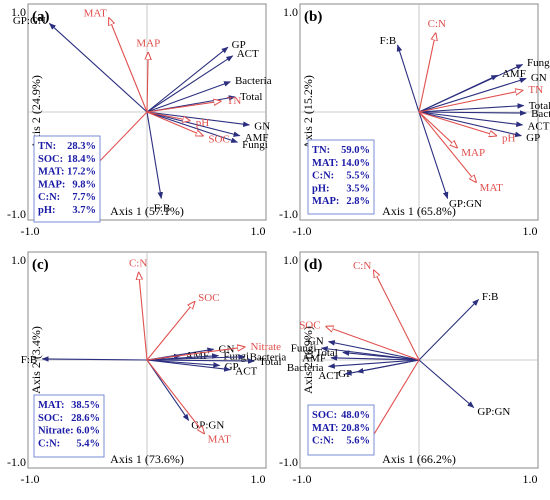 This screenshot has width=550, height=500. What do you see at coordinates (85, 405) in the screenshot?
I see `stats-value: 38.5%` at bounding box center [85, 405].